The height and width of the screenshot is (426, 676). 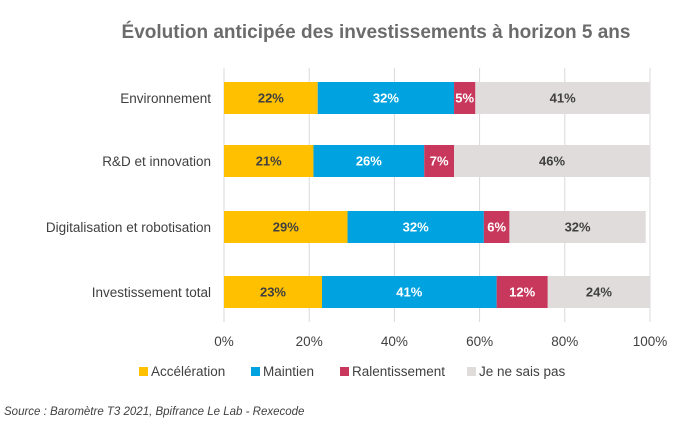 I want to click on data-label: 46%, so click(x=552, y=161).